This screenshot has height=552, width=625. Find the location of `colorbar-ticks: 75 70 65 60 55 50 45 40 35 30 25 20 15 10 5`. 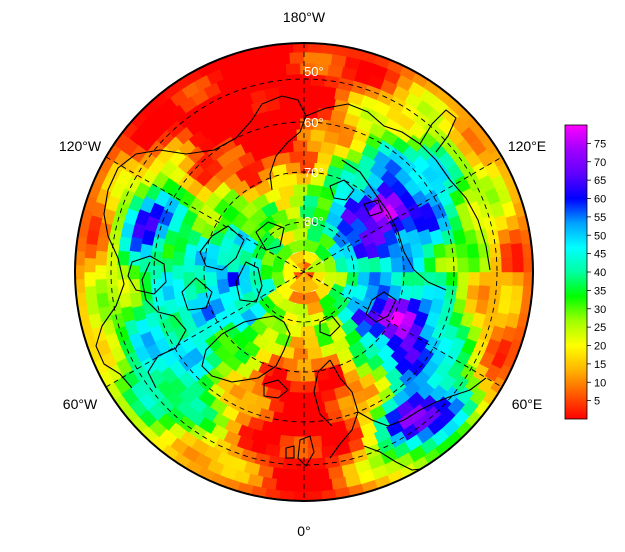

colorbar-ticks: 75 70 65 60 55 50 45 40 35 30 25 20 15 10 5 is located at coordinates (596, 273).